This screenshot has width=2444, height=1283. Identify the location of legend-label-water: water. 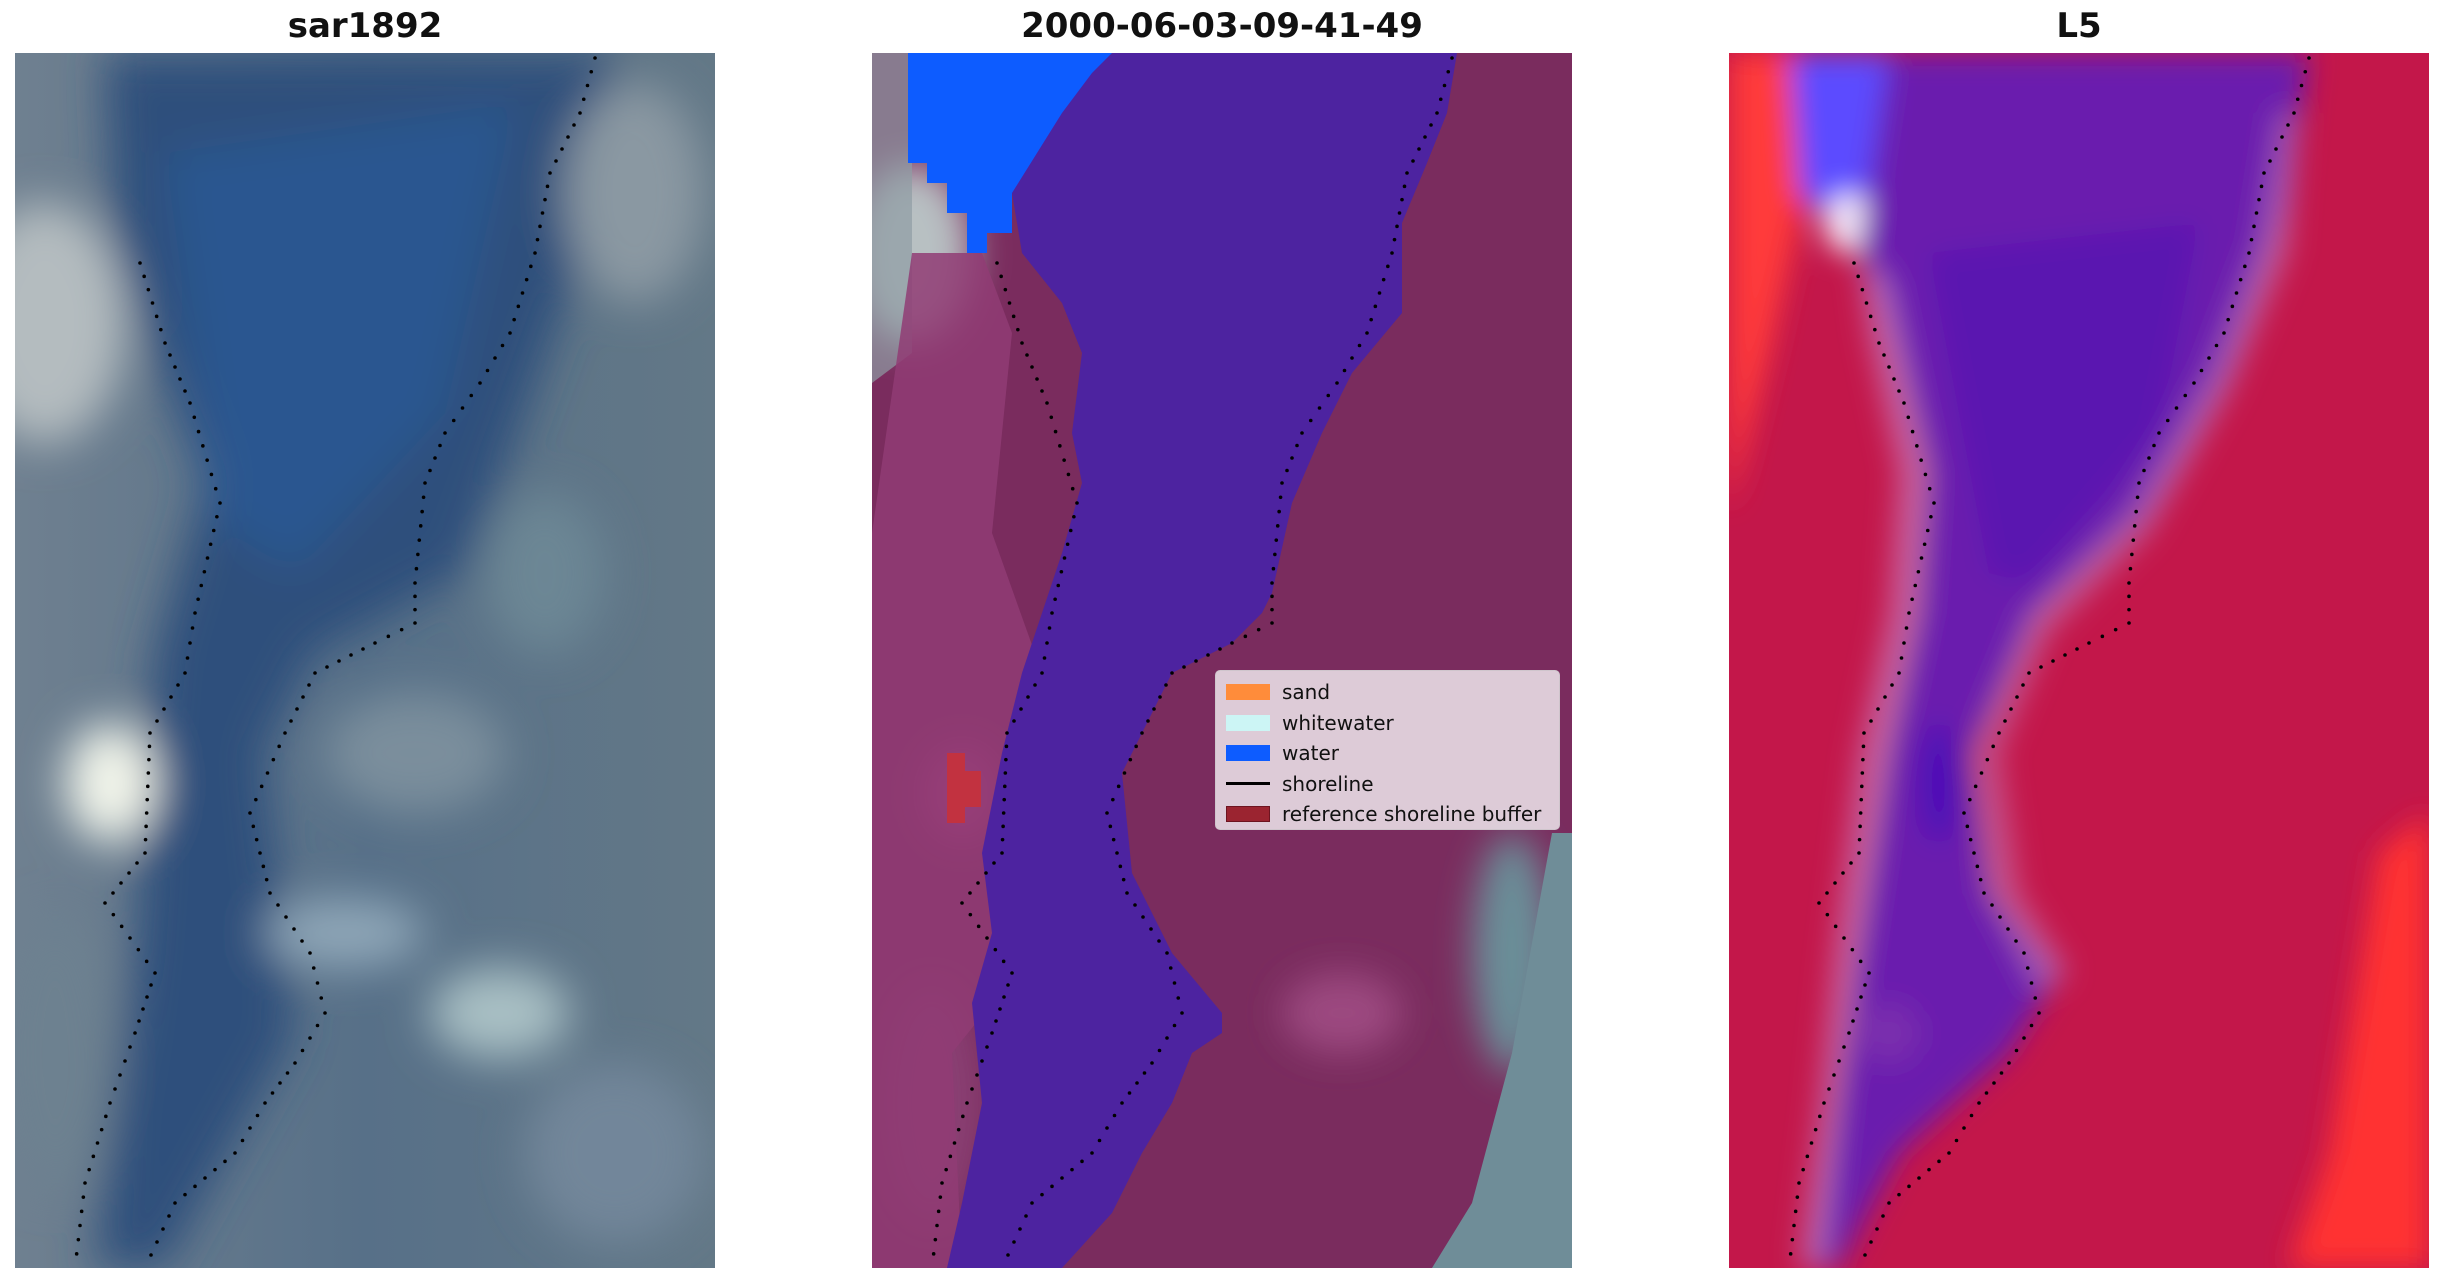
(1310, 753).